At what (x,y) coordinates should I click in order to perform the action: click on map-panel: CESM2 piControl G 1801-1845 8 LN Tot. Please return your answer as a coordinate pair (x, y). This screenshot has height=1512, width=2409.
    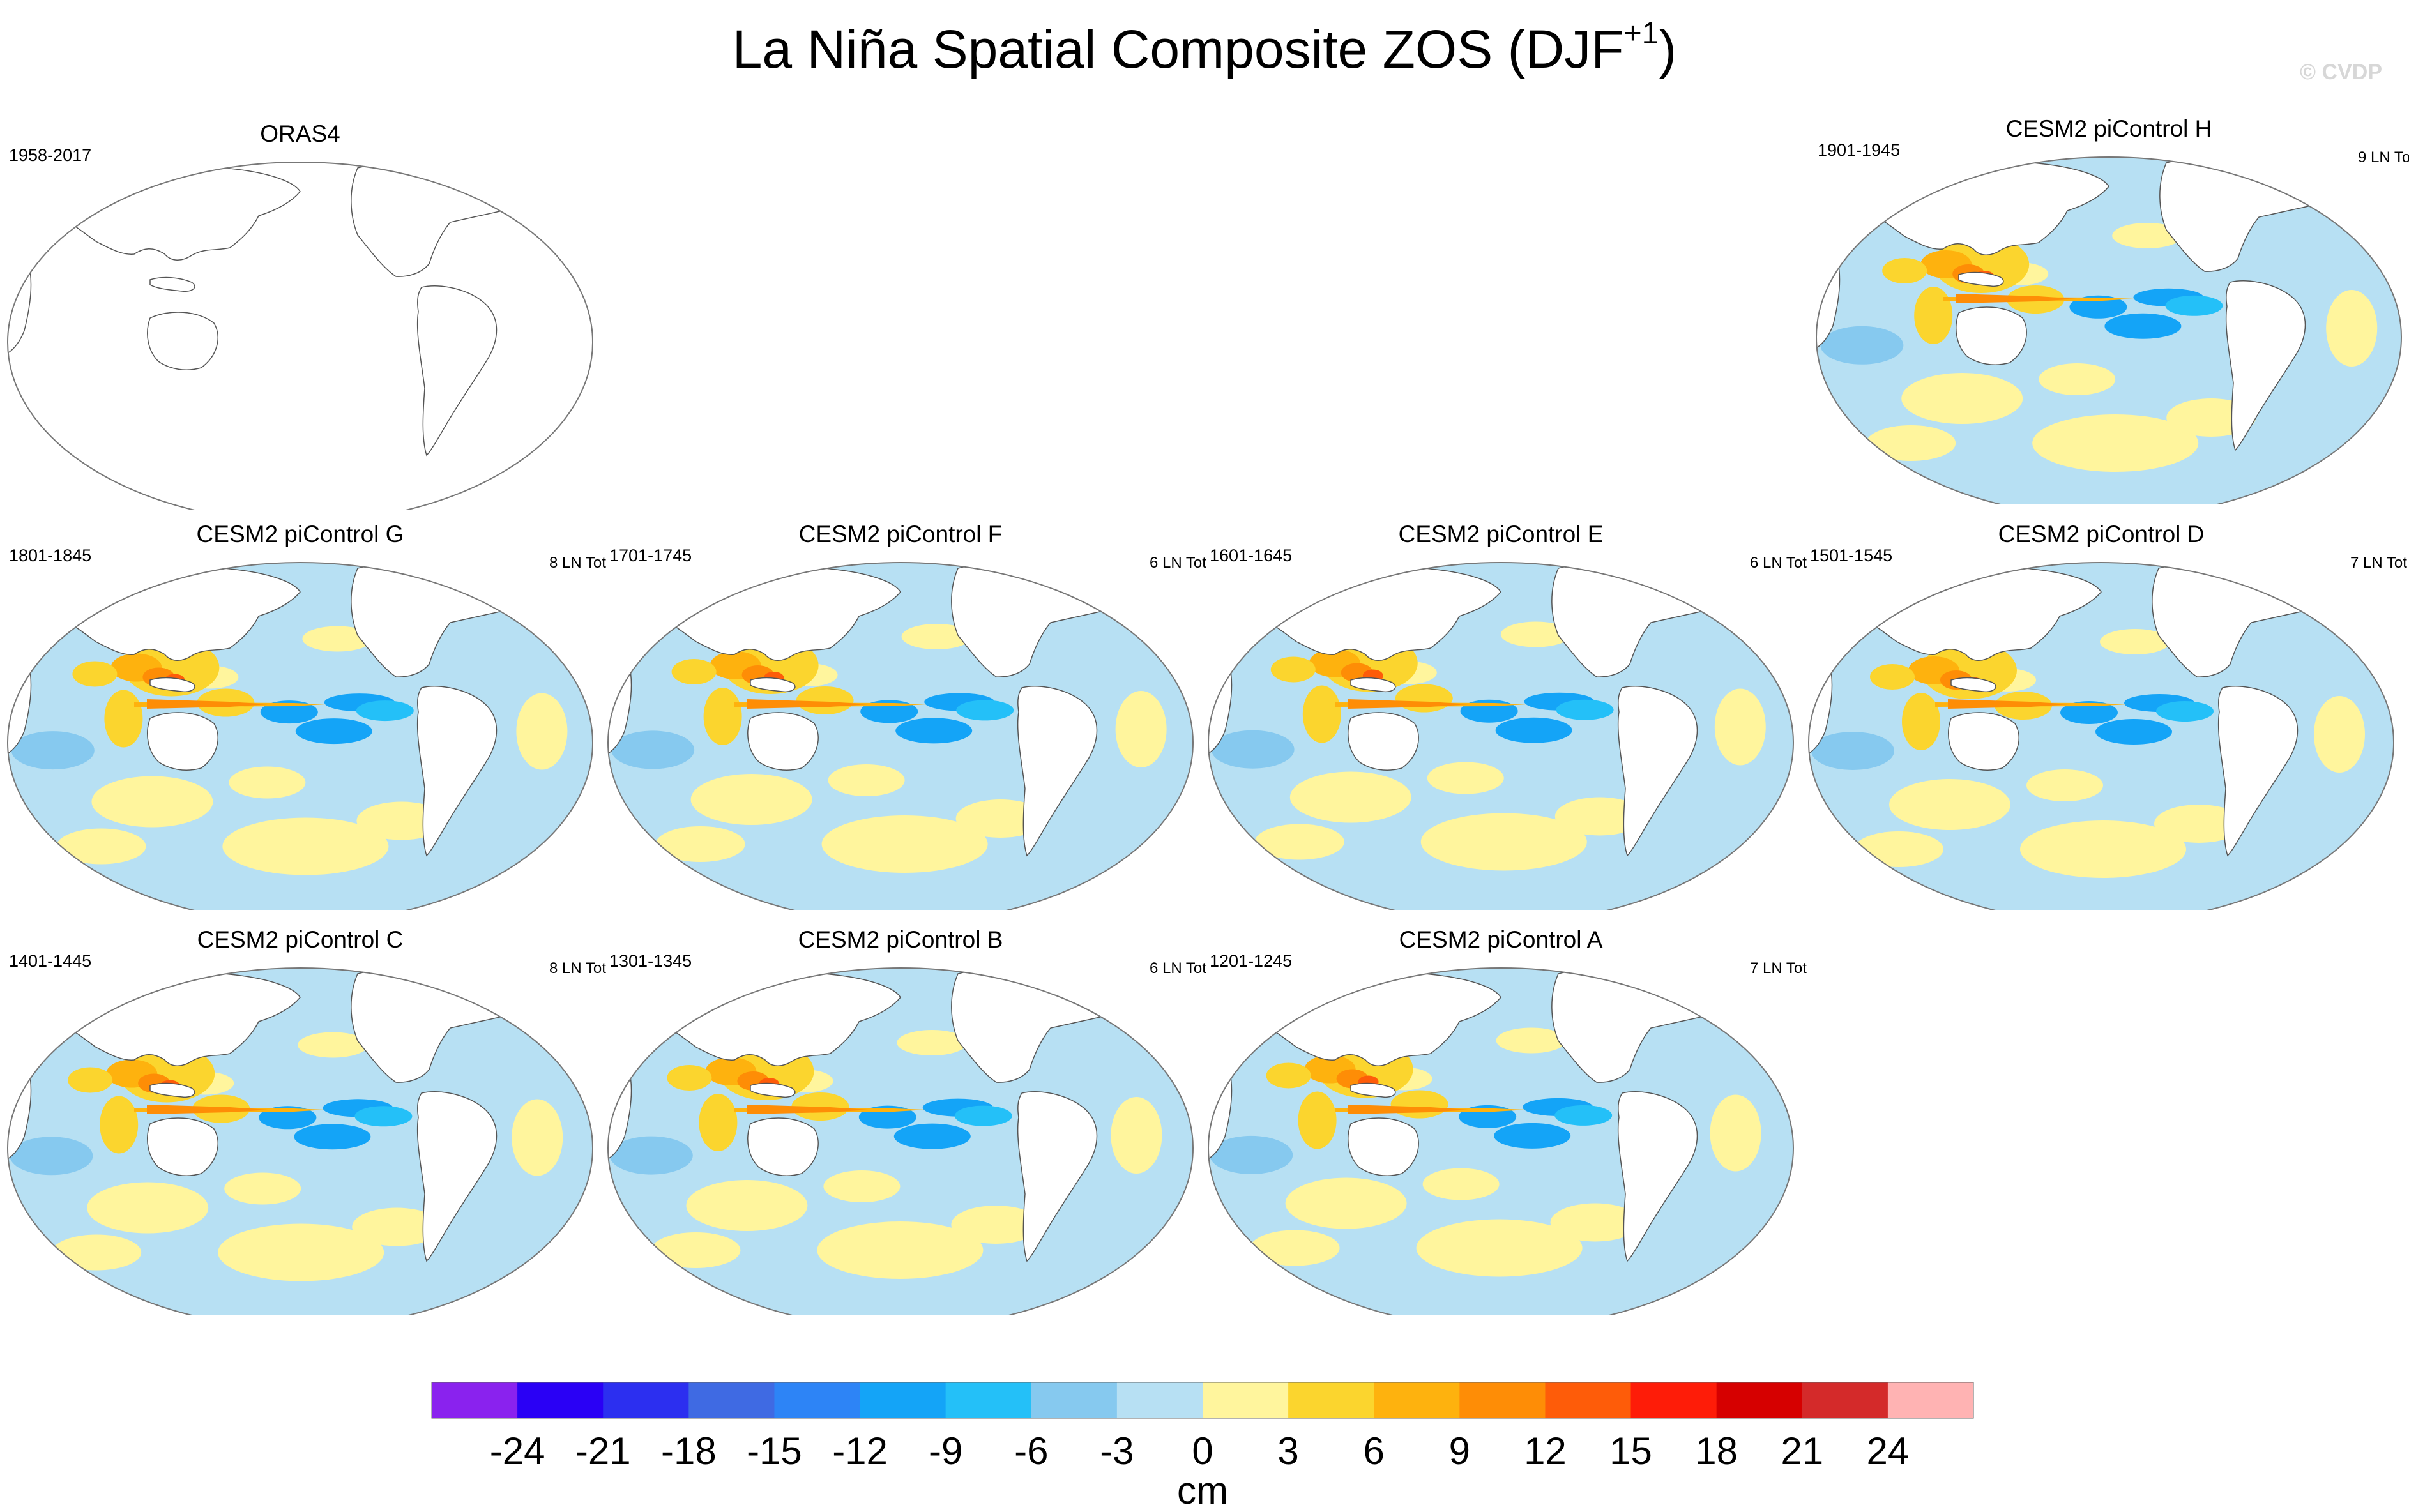
    Looking at the image, I should click on (303, 715).